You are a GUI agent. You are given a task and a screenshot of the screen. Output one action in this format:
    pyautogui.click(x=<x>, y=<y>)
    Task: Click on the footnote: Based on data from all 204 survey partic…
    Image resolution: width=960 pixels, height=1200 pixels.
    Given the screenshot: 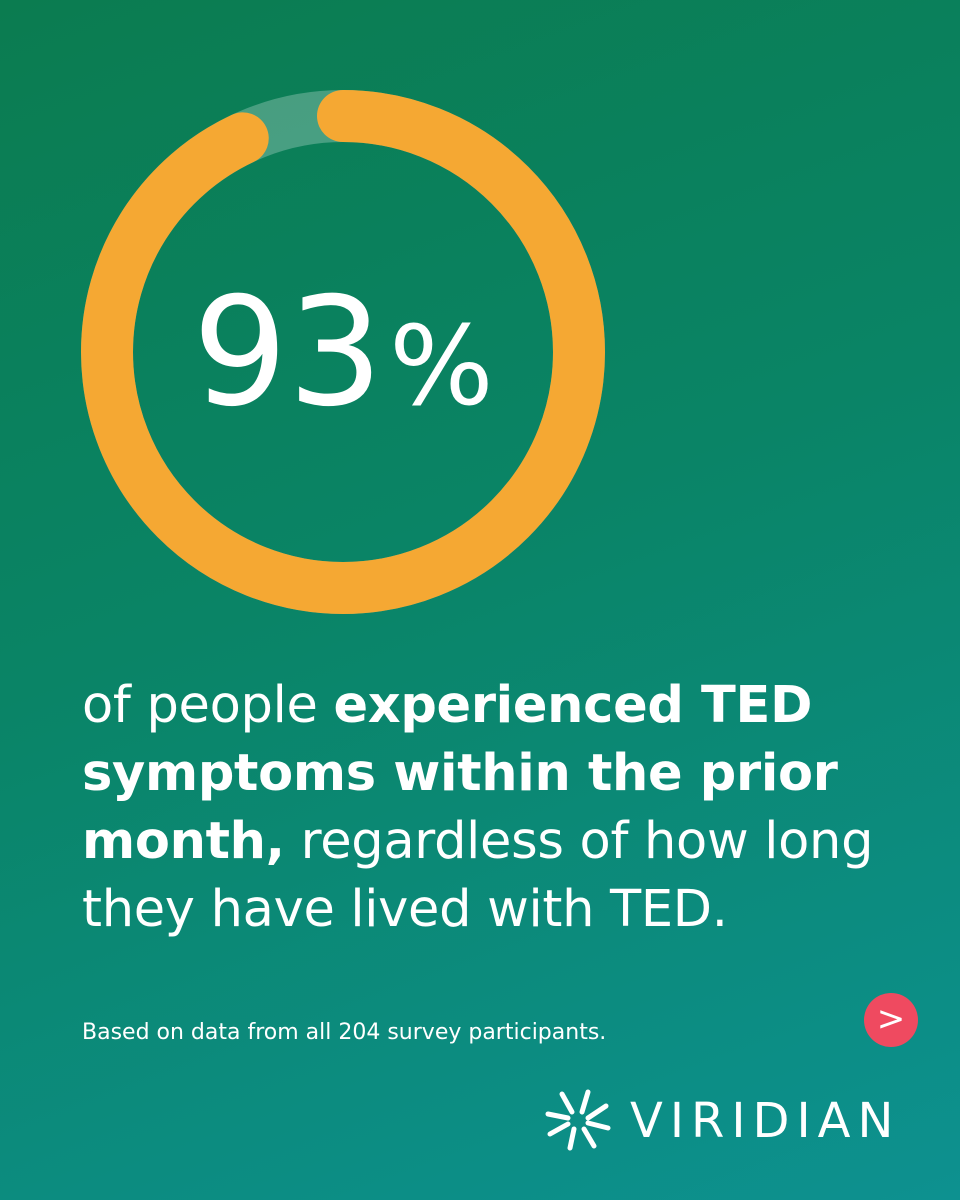 What is the action you would take?
    pyautogui.click(x=344, y=1032)
    